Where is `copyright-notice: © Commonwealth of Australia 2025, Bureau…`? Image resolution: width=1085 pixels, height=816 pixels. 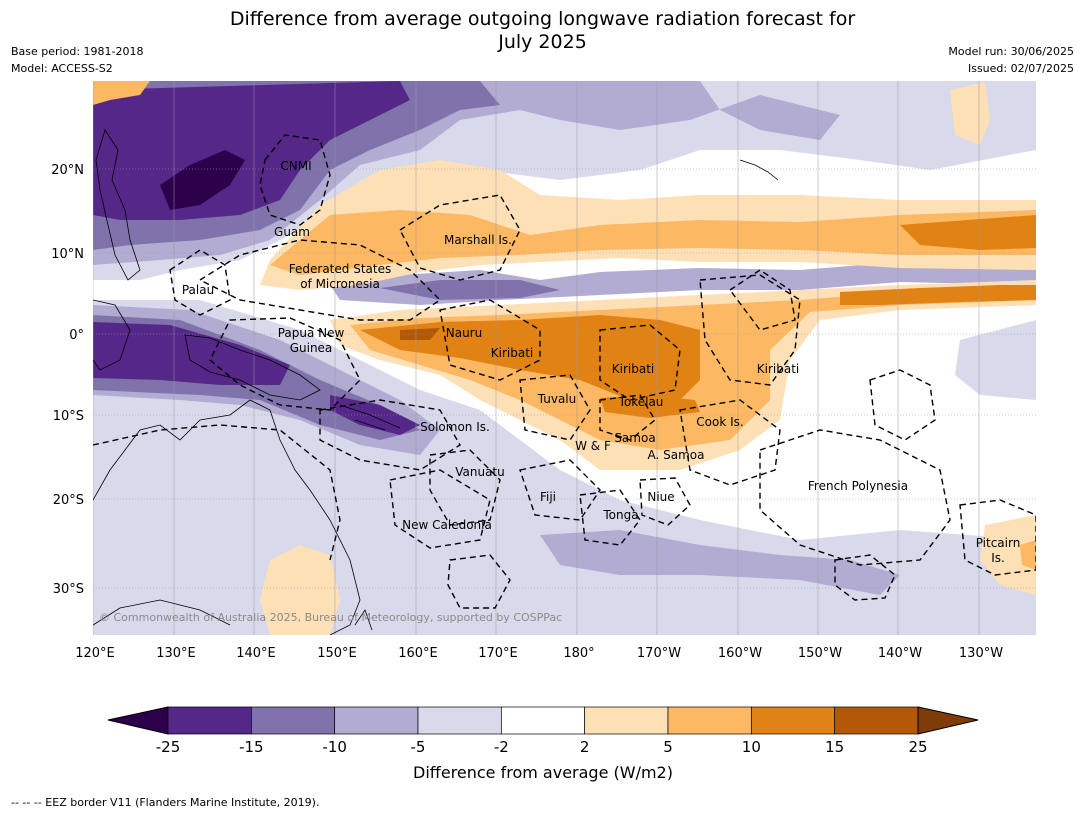
copyright-notice: © Commonwealth of Australia 2025, Bureau… is located at coordinates (330, 617).